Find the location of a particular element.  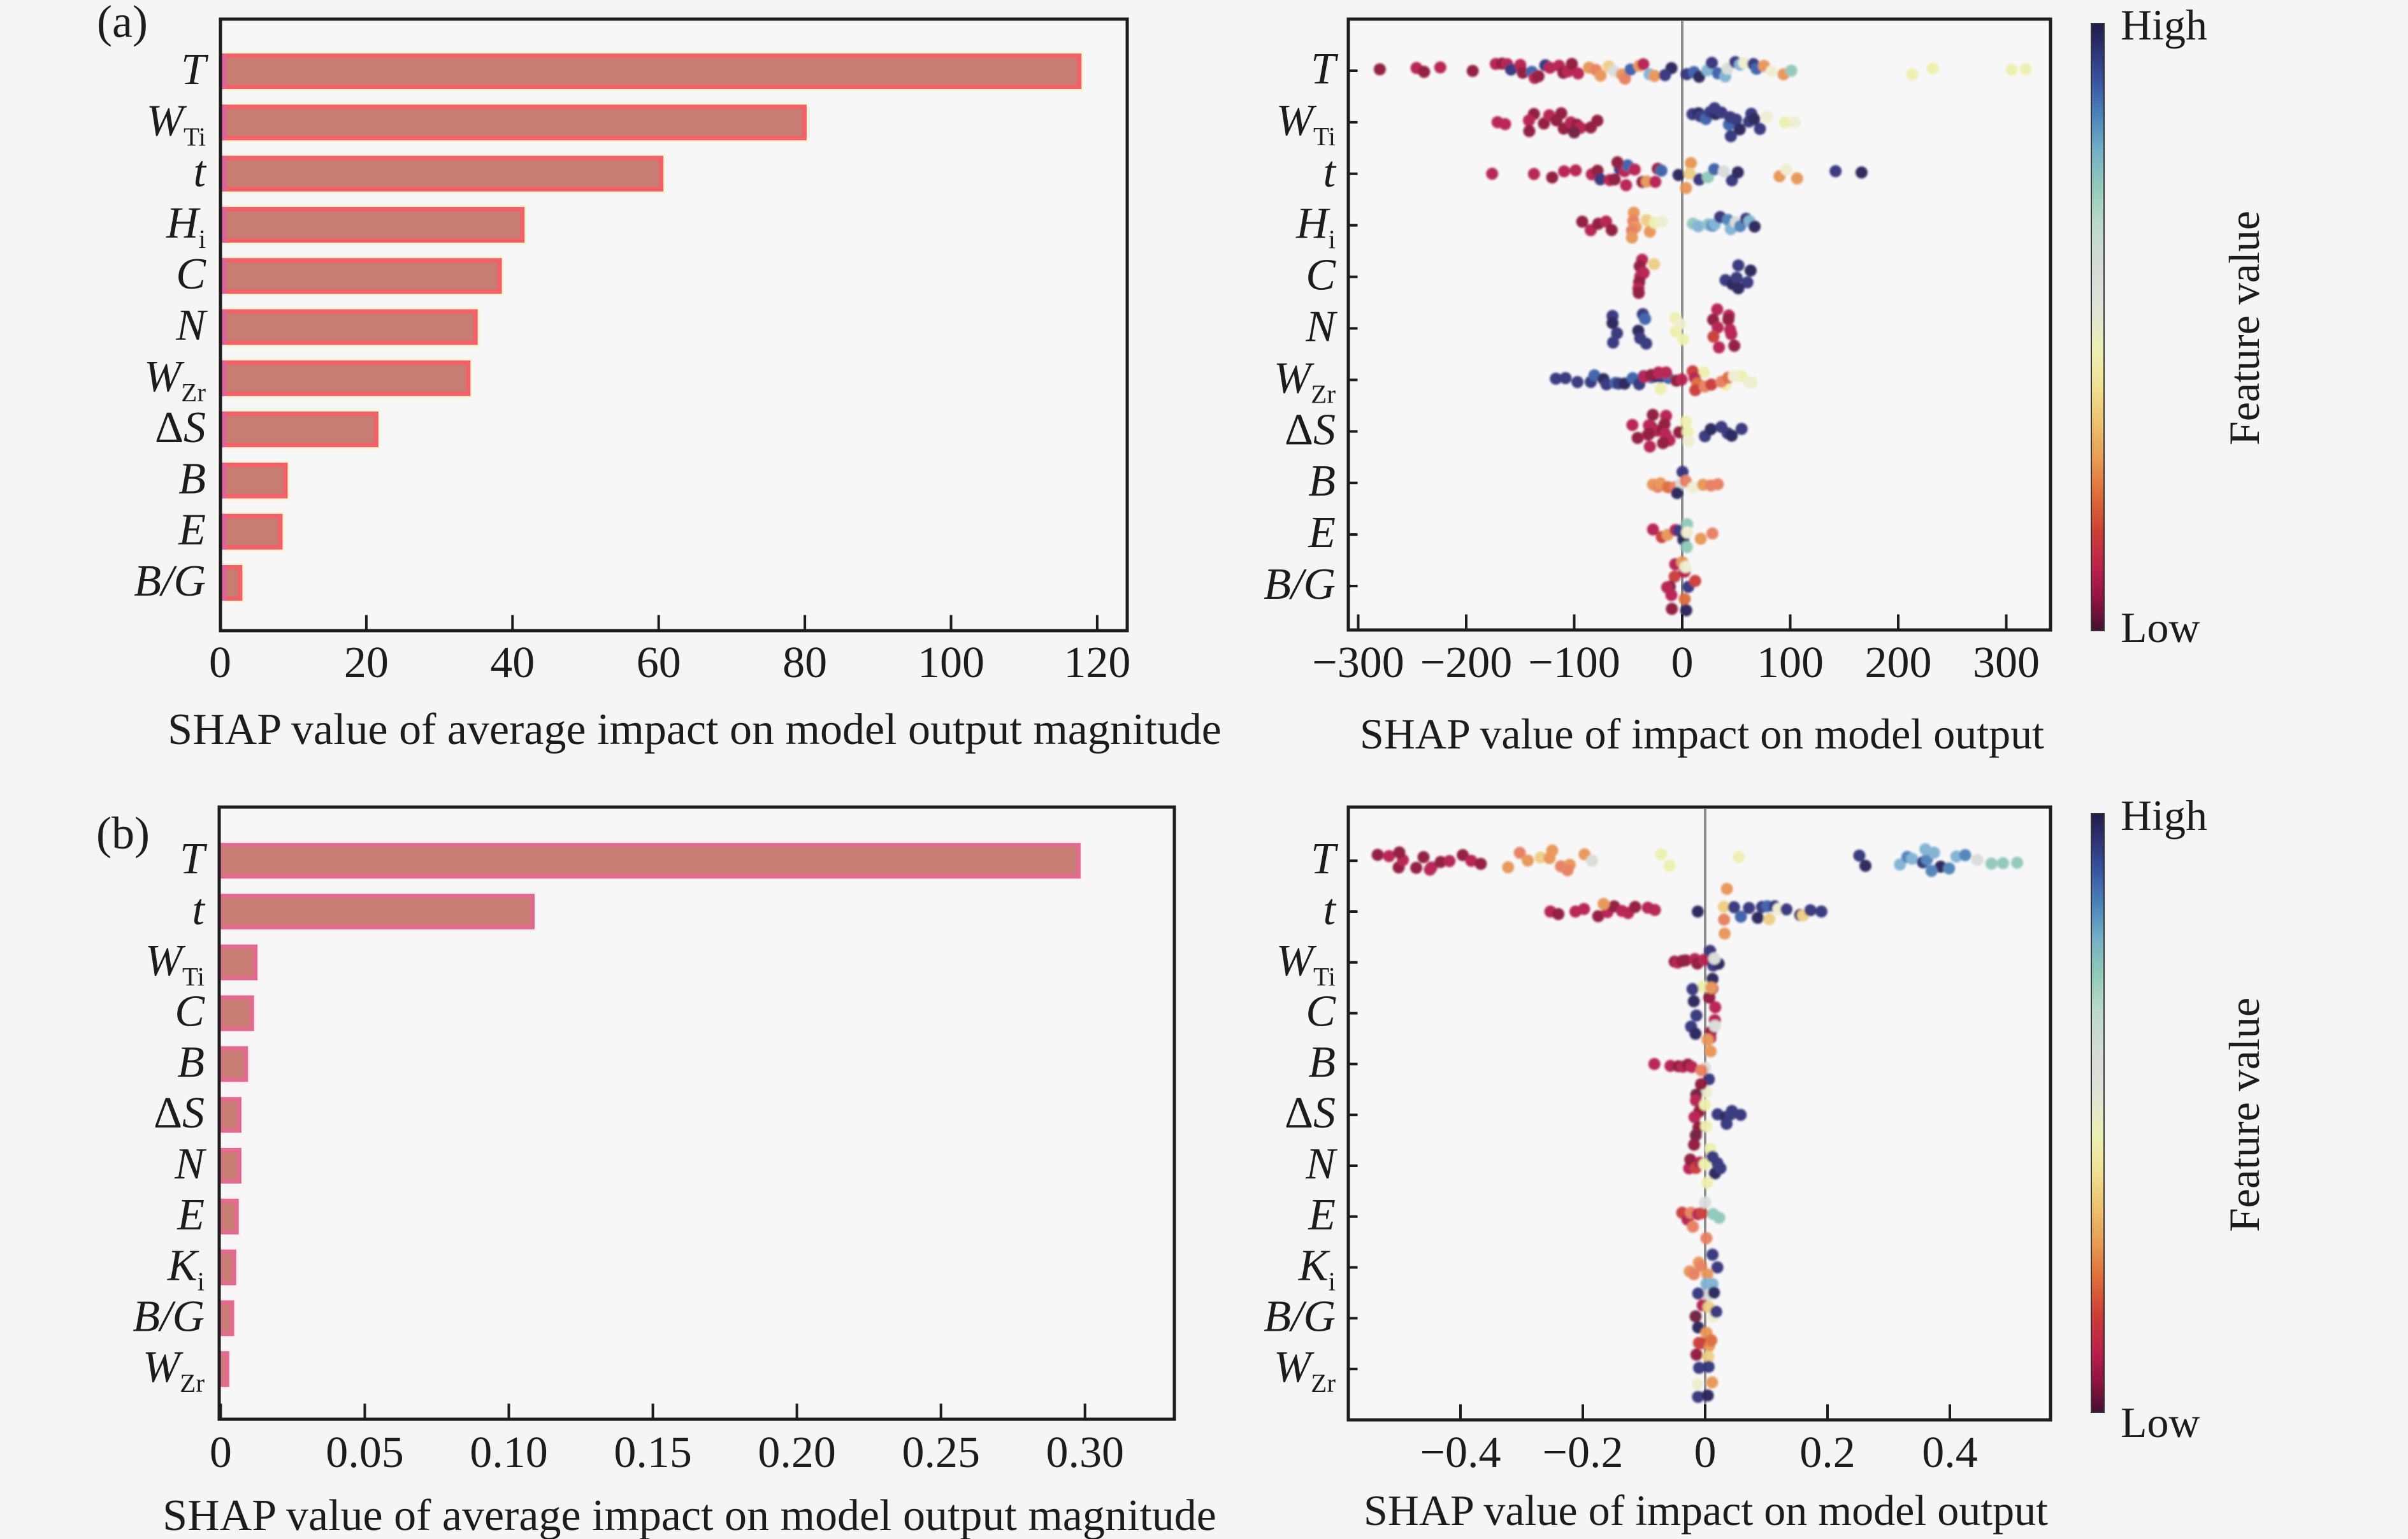

svg-text: −300 is located at coordinates (1358, 662).